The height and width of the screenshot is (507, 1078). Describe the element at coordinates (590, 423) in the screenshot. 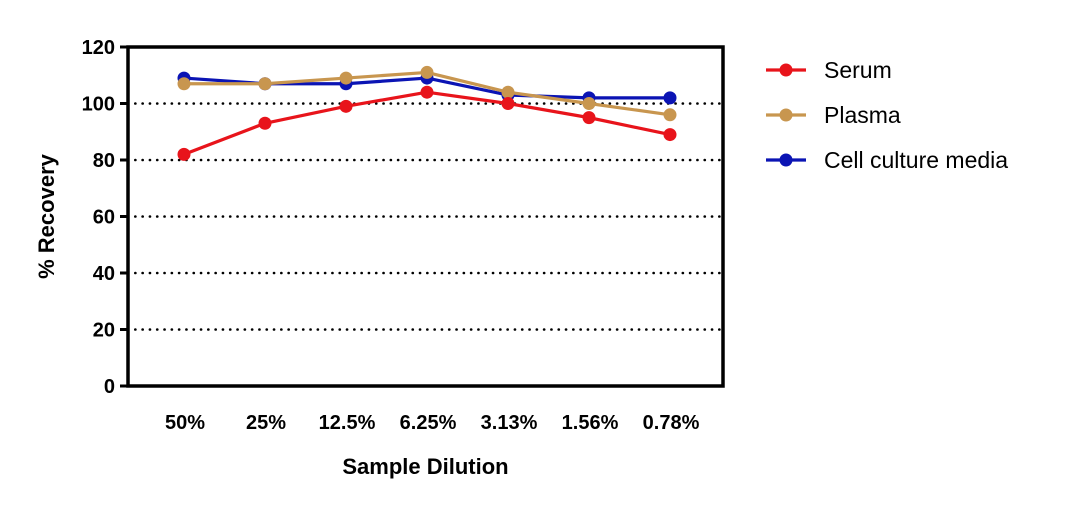

I see `x-tick-label: 1.56%` at that location.